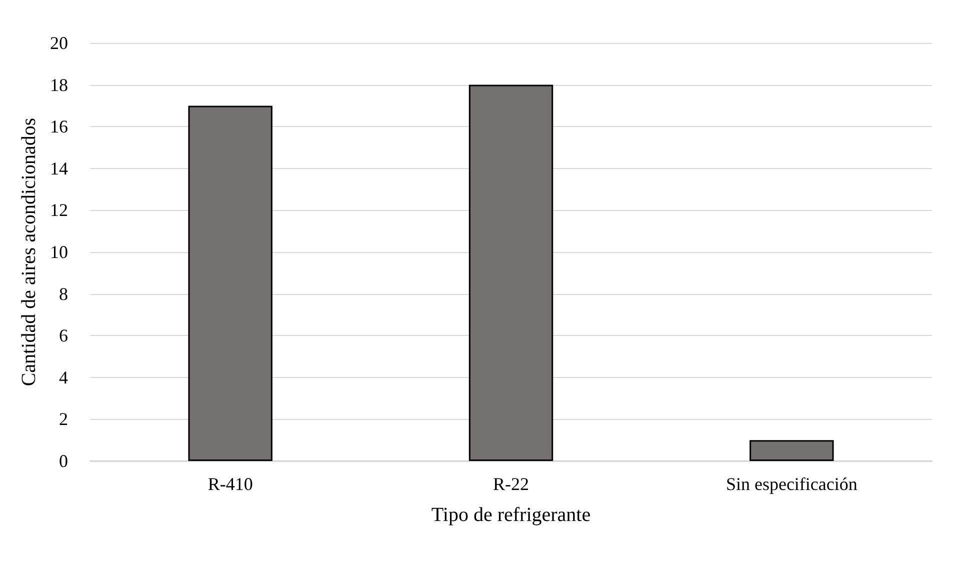  What do you see at coordinates (511, 515) in the screenshot?
I see `x-axis-title: Tipo de refrigerante` at bounding box center [511, 515].